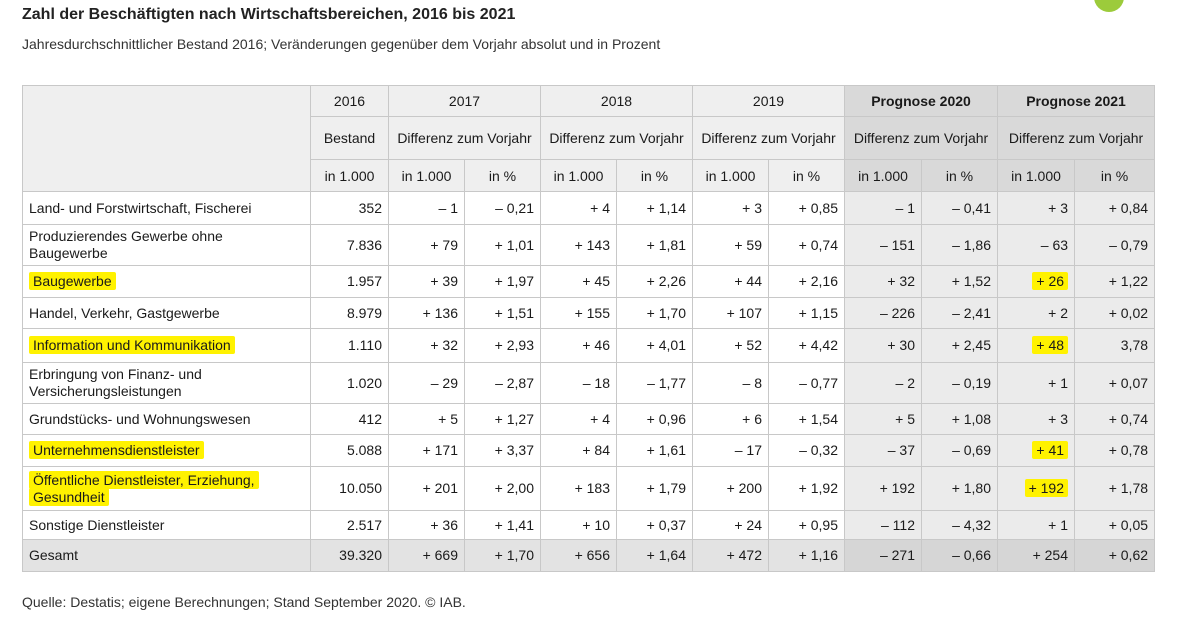 Image resolution: width=1186 pixels, height=631 pixels. I want to click on table-cell: + 669, so click(426, 555).